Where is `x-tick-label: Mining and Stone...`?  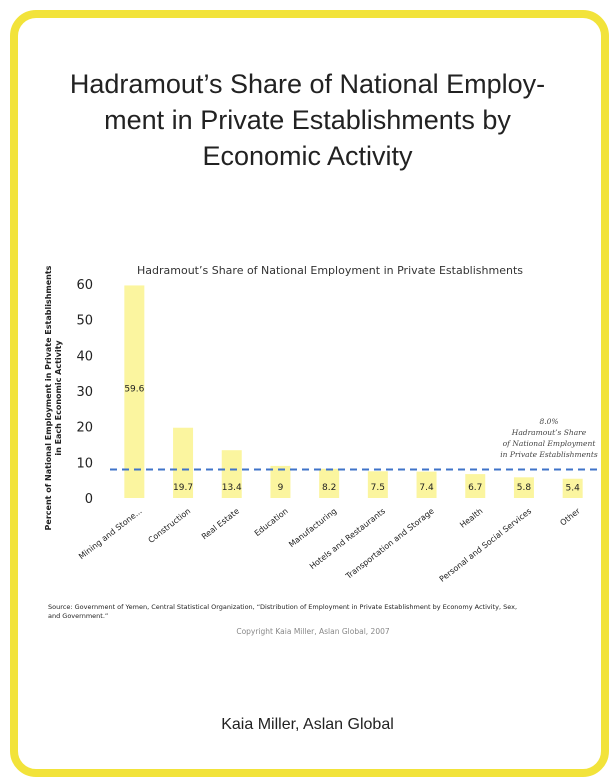
x-tick-label: Mining and Stone... is located at coordinates (110, 533).